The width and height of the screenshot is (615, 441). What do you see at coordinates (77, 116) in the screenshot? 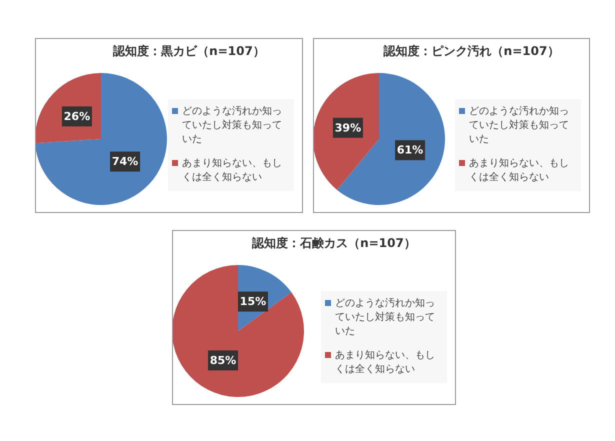
I see `data-label: 26%` at bounding box center [77, 116].